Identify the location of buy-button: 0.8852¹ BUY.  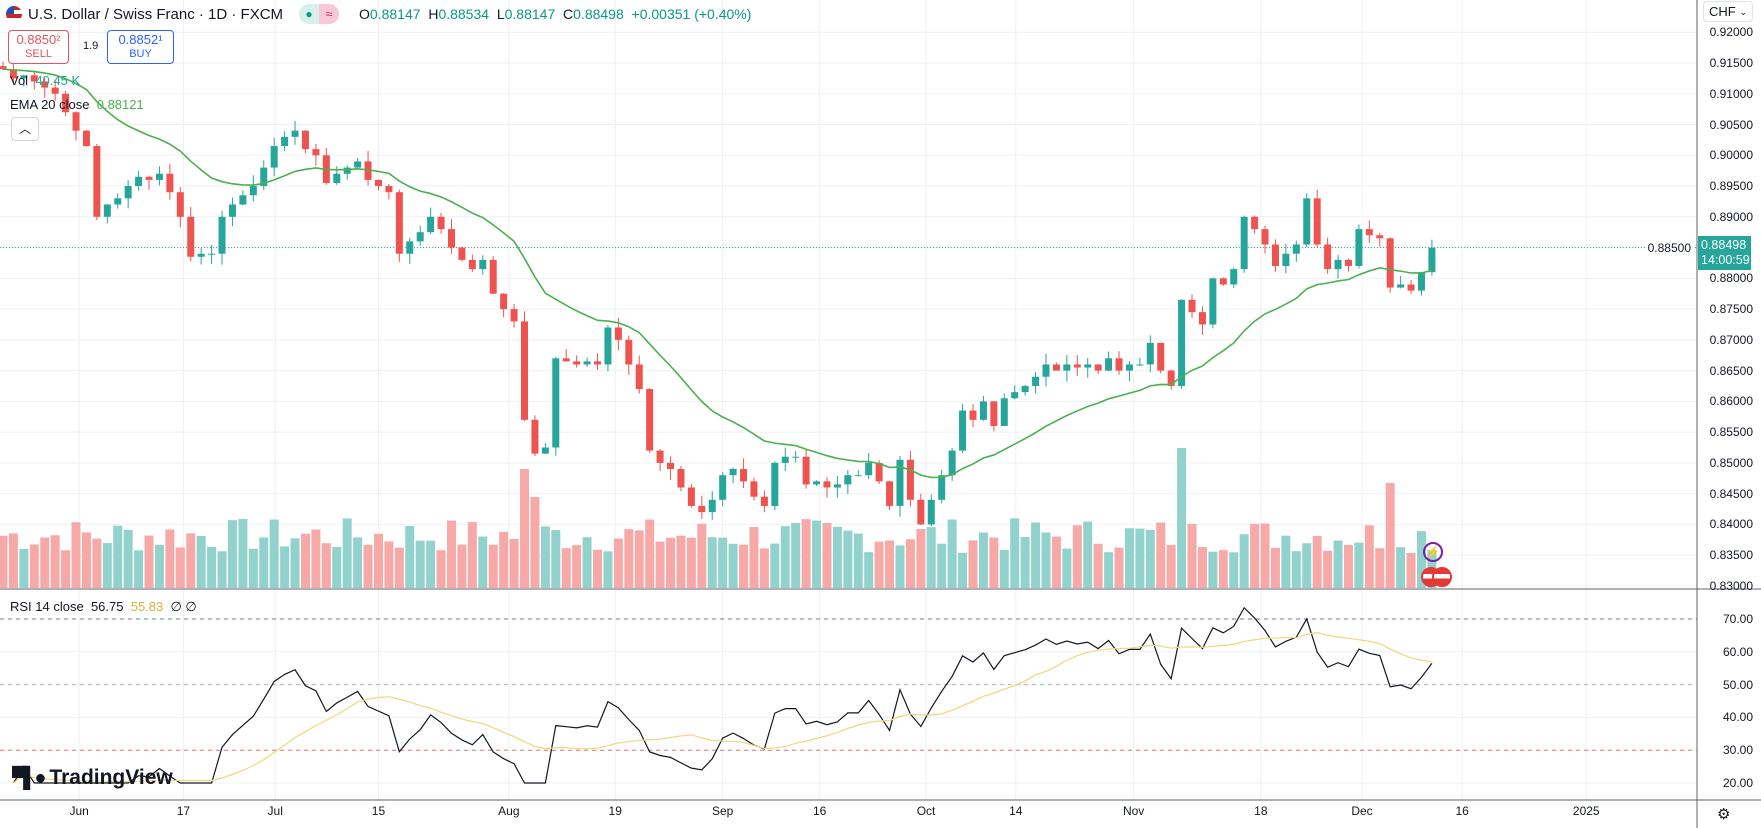
(140, 47).